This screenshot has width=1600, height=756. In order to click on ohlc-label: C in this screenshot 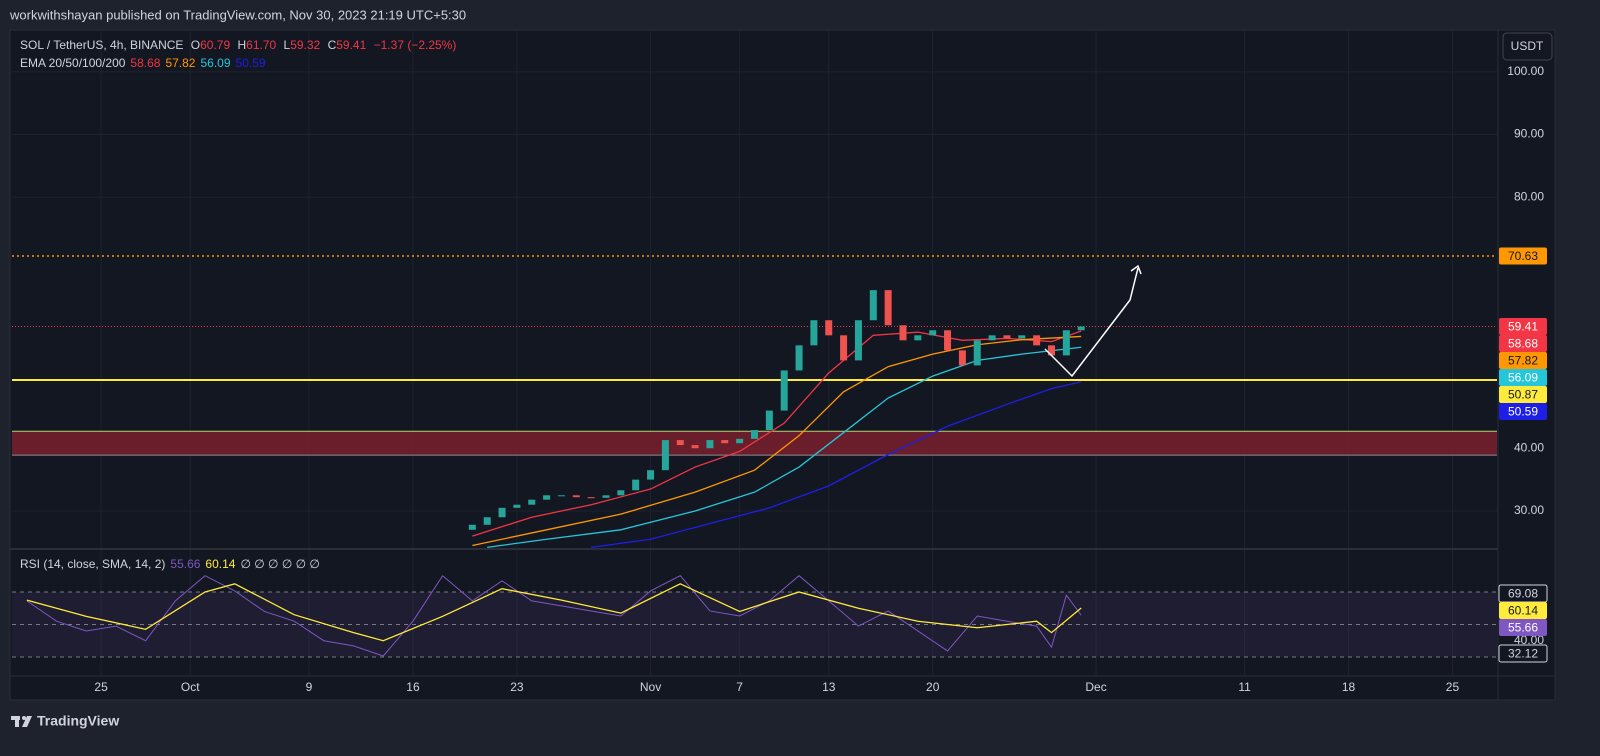, I will do `click(332, 45)`.